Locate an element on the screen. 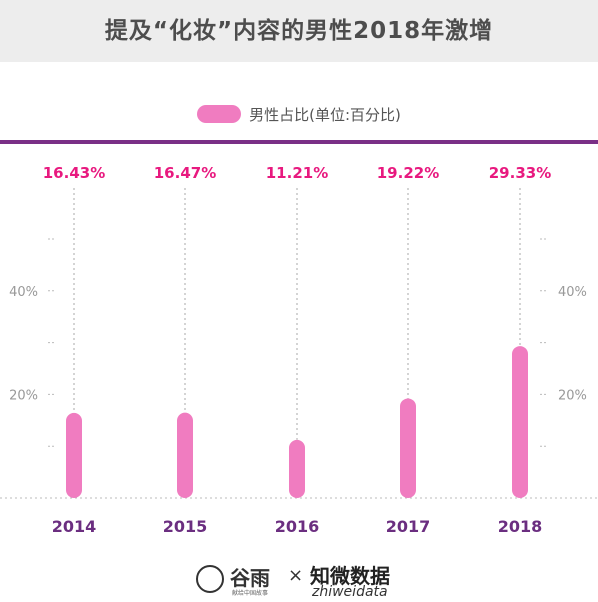 The image size is (598, 602). value-label: 29.33% is located at coordinates (520, 173).